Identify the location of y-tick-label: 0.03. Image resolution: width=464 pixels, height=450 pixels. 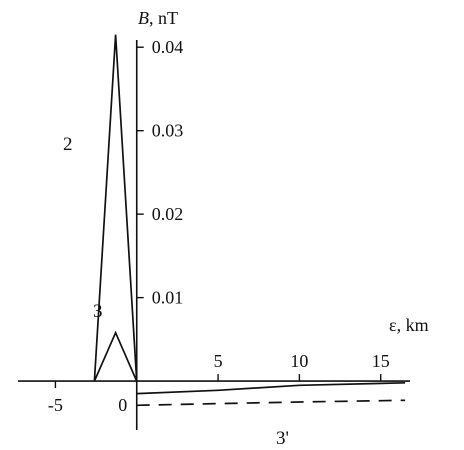
(168, 131).